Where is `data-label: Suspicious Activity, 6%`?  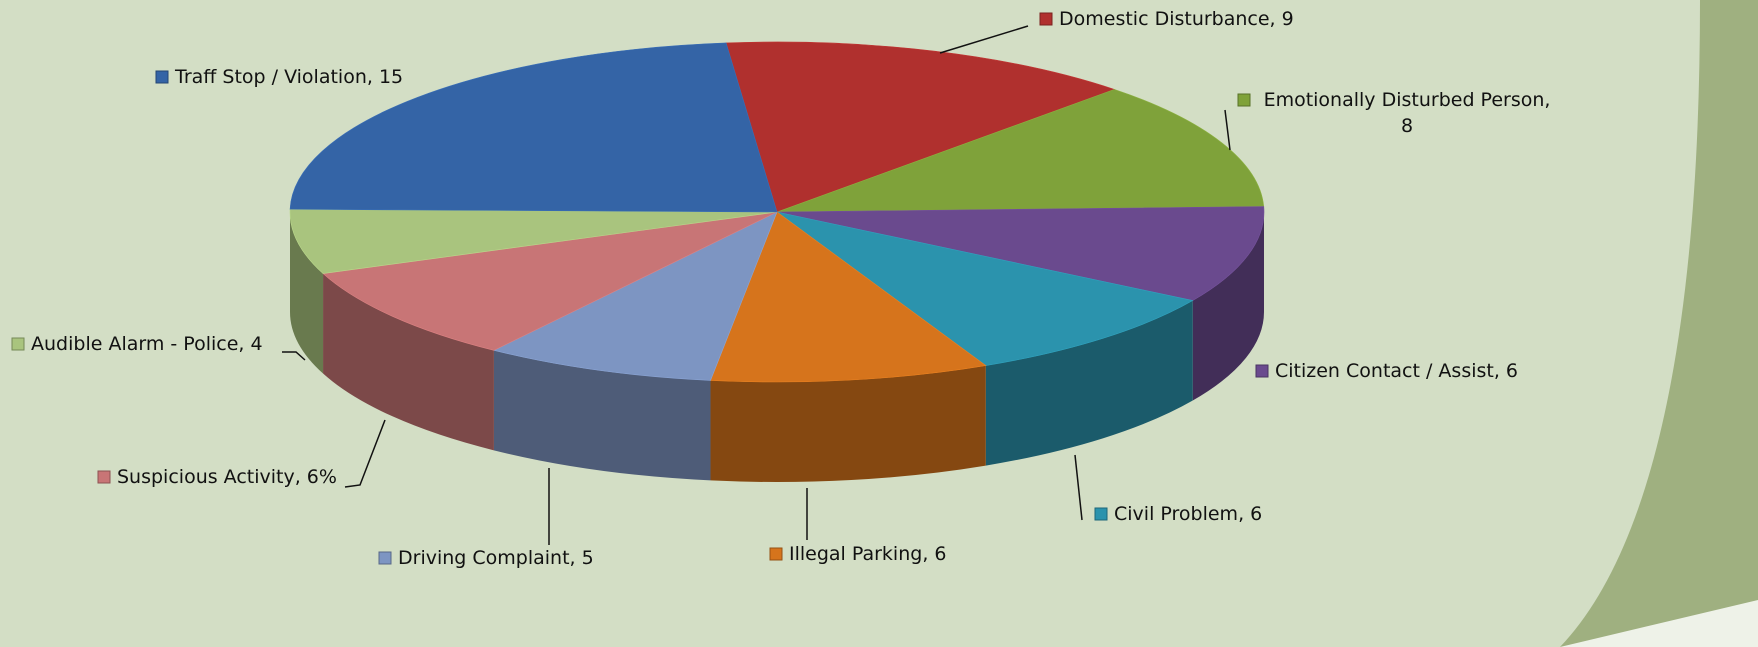
data-label: Suspicious Activity, 6% is located at coordinates (227, 477).